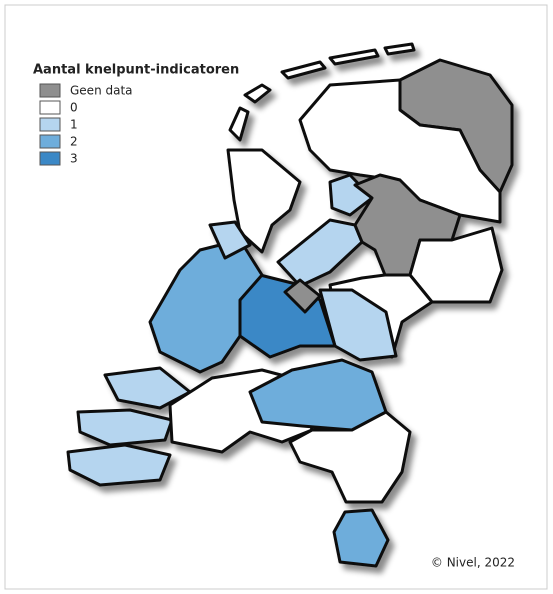 This screenshot has width=553, height=594. Describe the element at coordinates (473, 563) in the screenshot. I see `credit: © Nivel, 2022` at that location.